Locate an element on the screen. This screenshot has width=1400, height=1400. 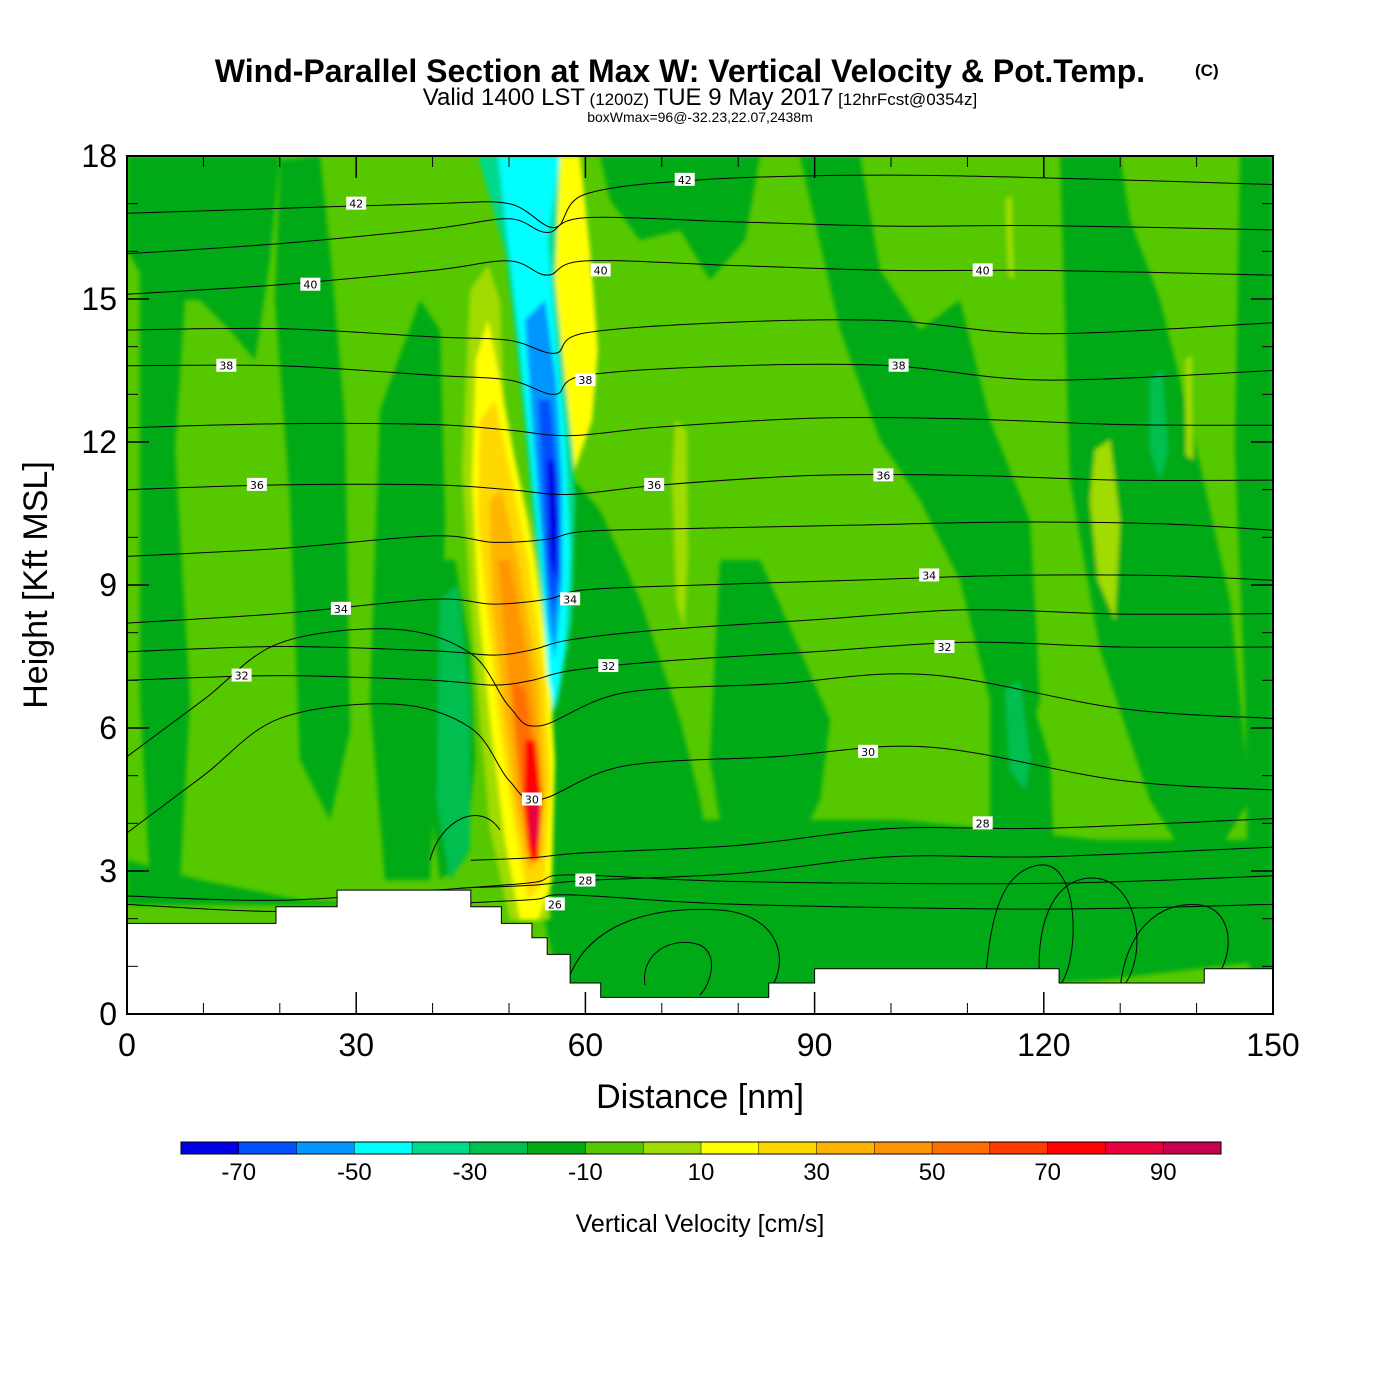
colorbar-label: 50 is located at coordinates (932, 1172).